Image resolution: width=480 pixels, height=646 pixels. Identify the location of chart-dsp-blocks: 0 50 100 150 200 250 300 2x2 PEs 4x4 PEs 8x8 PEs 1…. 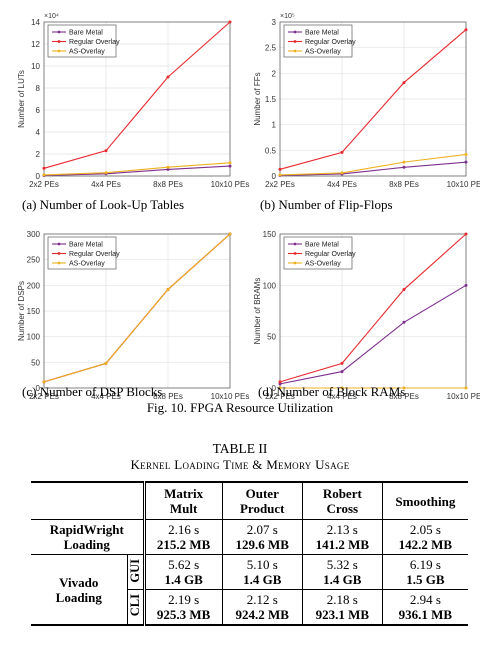
(131, 312).